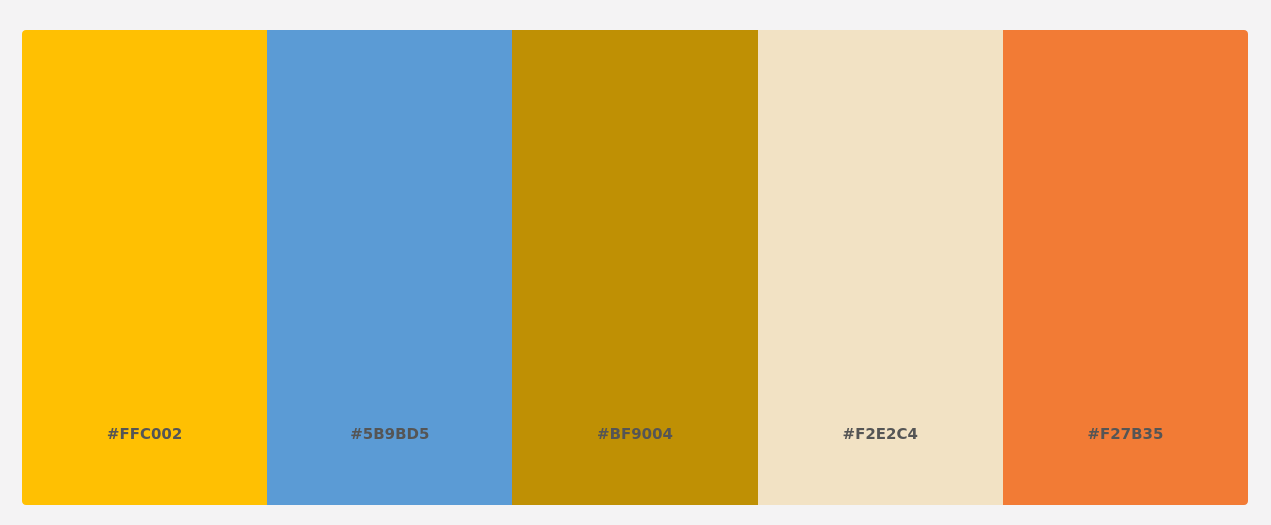 Image resolution: width=1271 pixels, height=525 pixels. Describe the element at coordinates (144, 434) in the screenshot. I see `hex-code-label: #FFC002` at that location.